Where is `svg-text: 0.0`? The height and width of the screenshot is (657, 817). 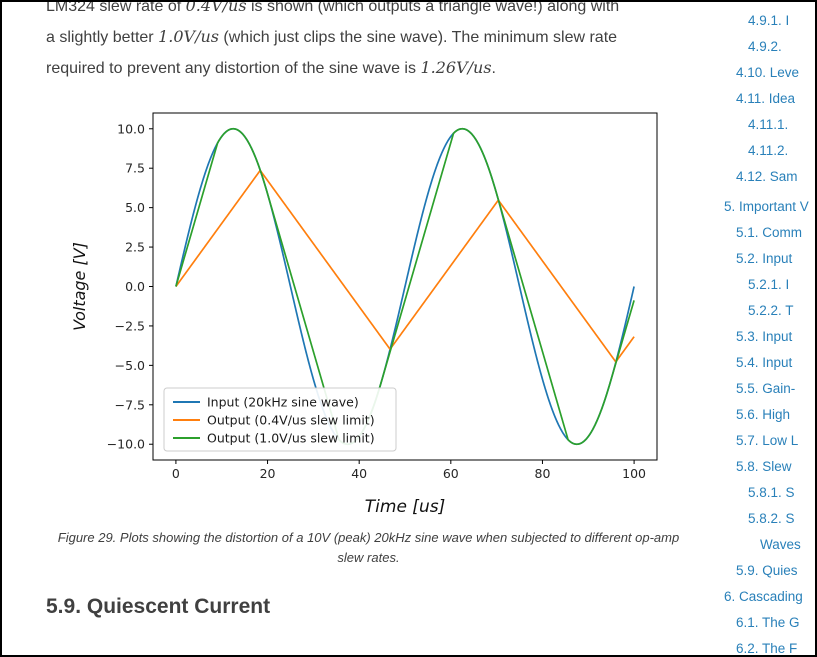 svg-text: 0.0 is located at coordinates (135, 286).